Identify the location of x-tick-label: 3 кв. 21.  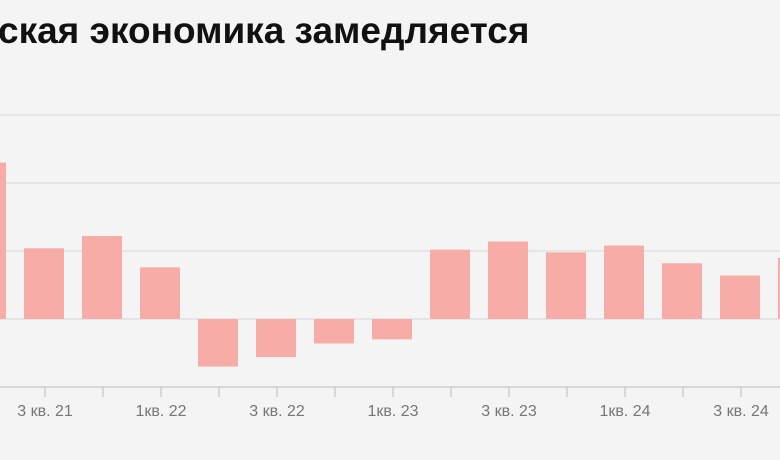
(45, 411).